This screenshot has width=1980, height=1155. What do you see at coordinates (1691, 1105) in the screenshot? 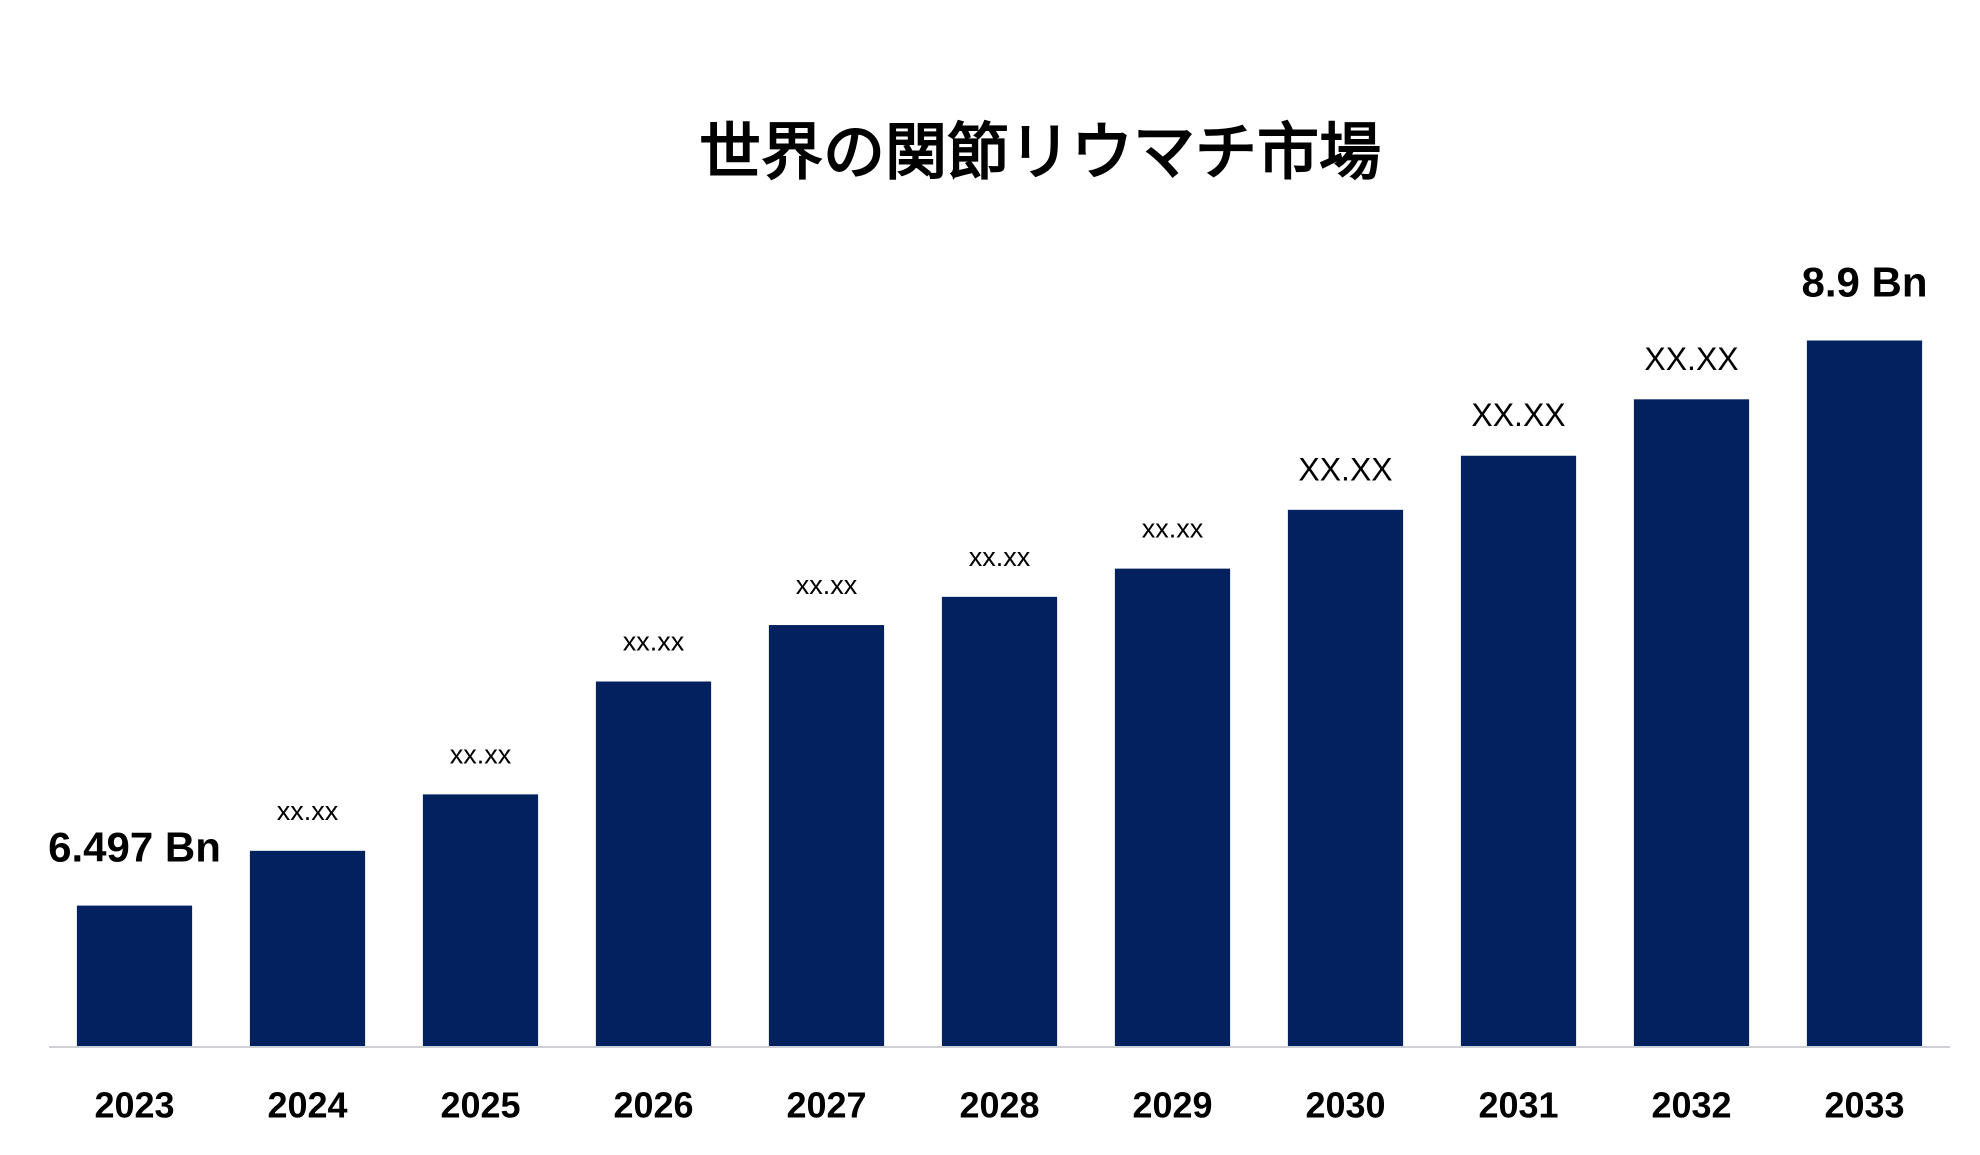
I see `x-tick-label: 2032` at bounding box center [1691, 1105].